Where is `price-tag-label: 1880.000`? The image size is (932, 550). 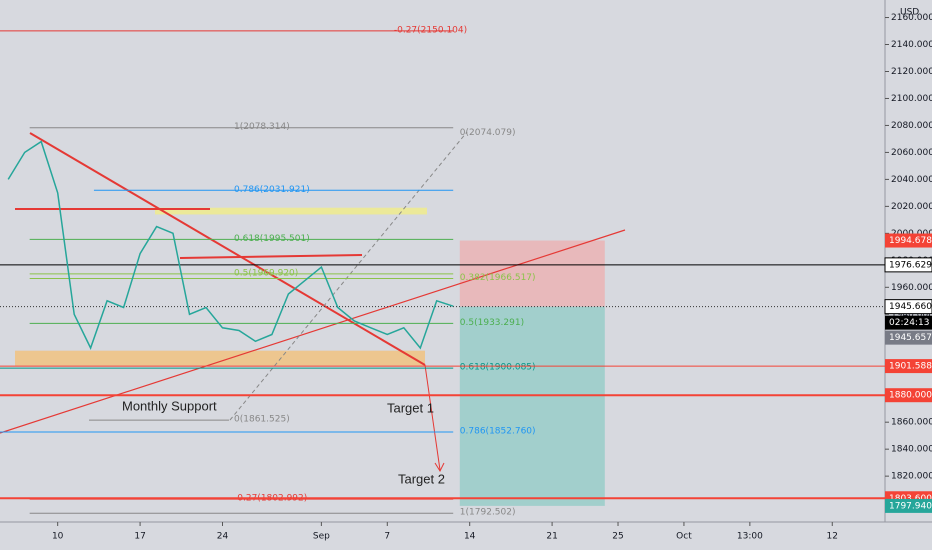
price-tag-label: 1880.000 is located at coordinates (910, 396).